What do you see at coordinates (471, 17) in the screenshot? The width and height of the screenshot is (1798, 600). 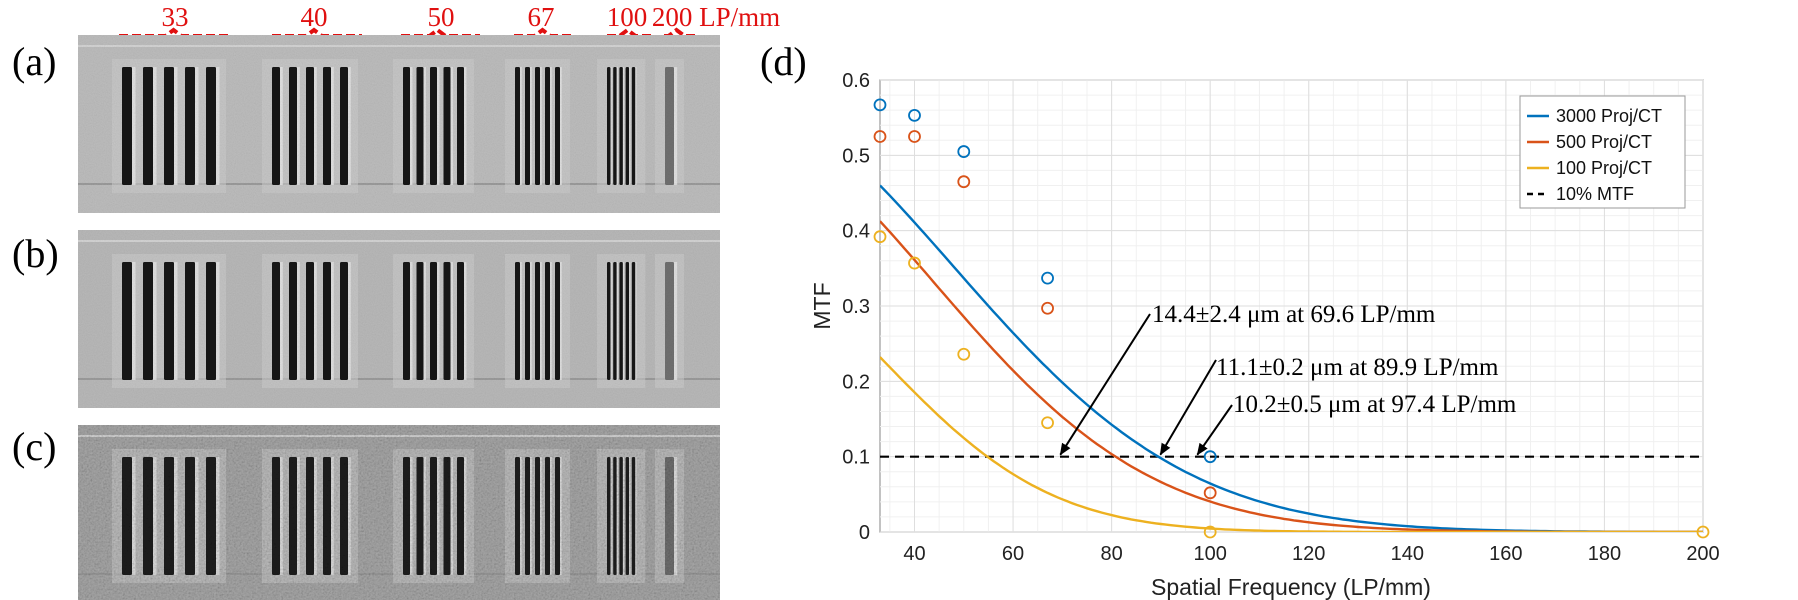 I see `lp-labels: 33 40 50 67 100 200 LP/mm` at bounding box center [471, 17].